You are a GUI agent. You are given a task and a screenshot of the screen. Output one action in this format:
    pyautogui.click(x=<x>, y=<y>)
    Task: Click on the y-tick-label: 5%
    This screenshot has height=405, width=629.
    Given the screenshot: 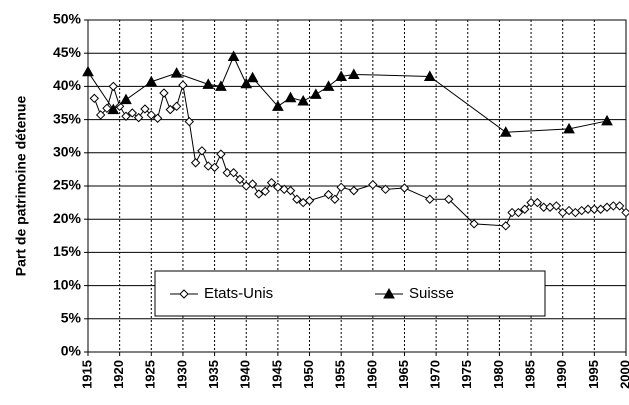 What is the action you would take?
    pyautogui.click(x=71, y=318)
    